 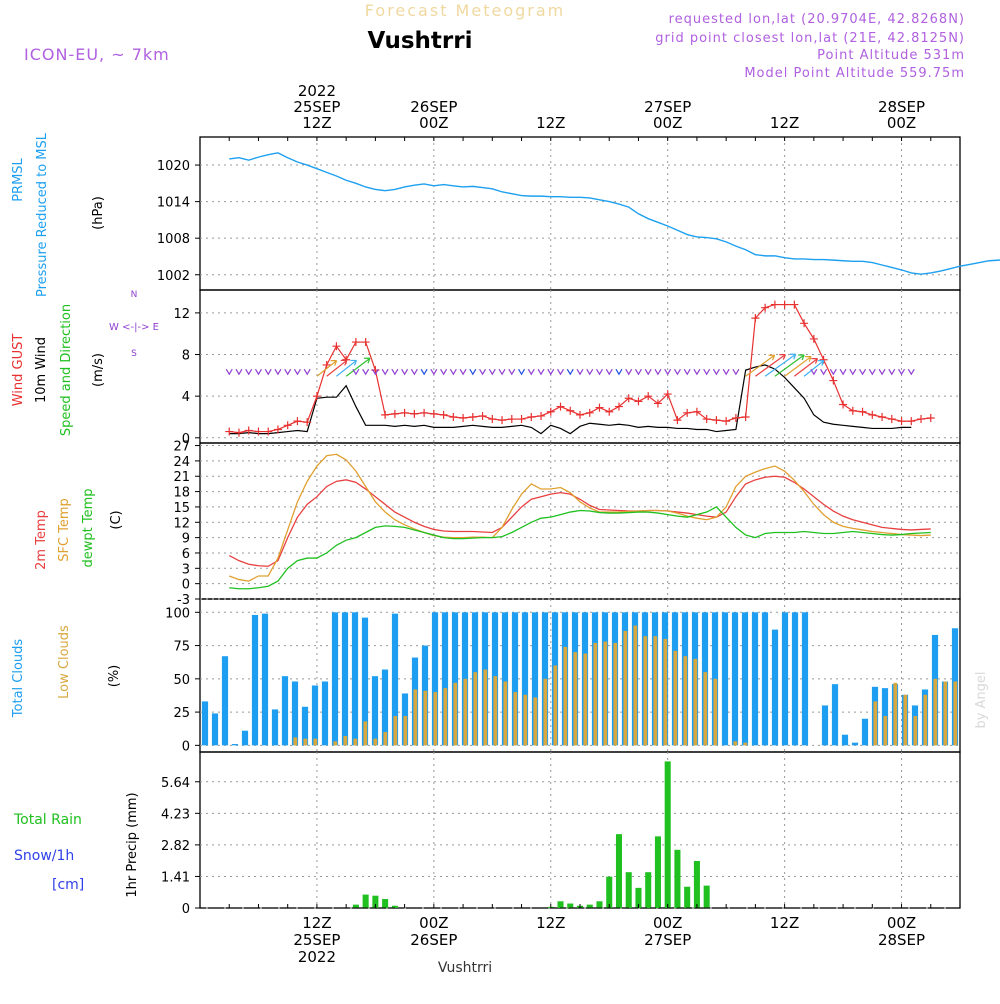 What do you see at coordinates (134, 354) in the screenshot?
I see `compass-s: S` at bounding box center [134, 354].